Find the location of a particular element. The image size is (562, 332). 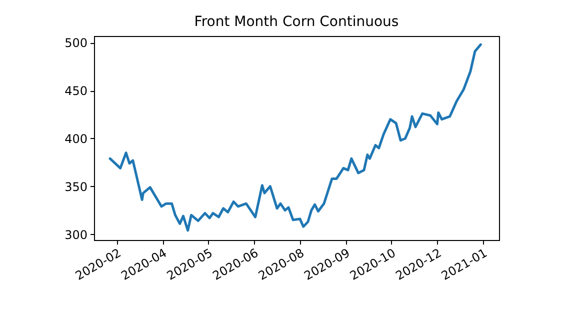

y-tick-label: 500 is located at coordinates (76, 43).